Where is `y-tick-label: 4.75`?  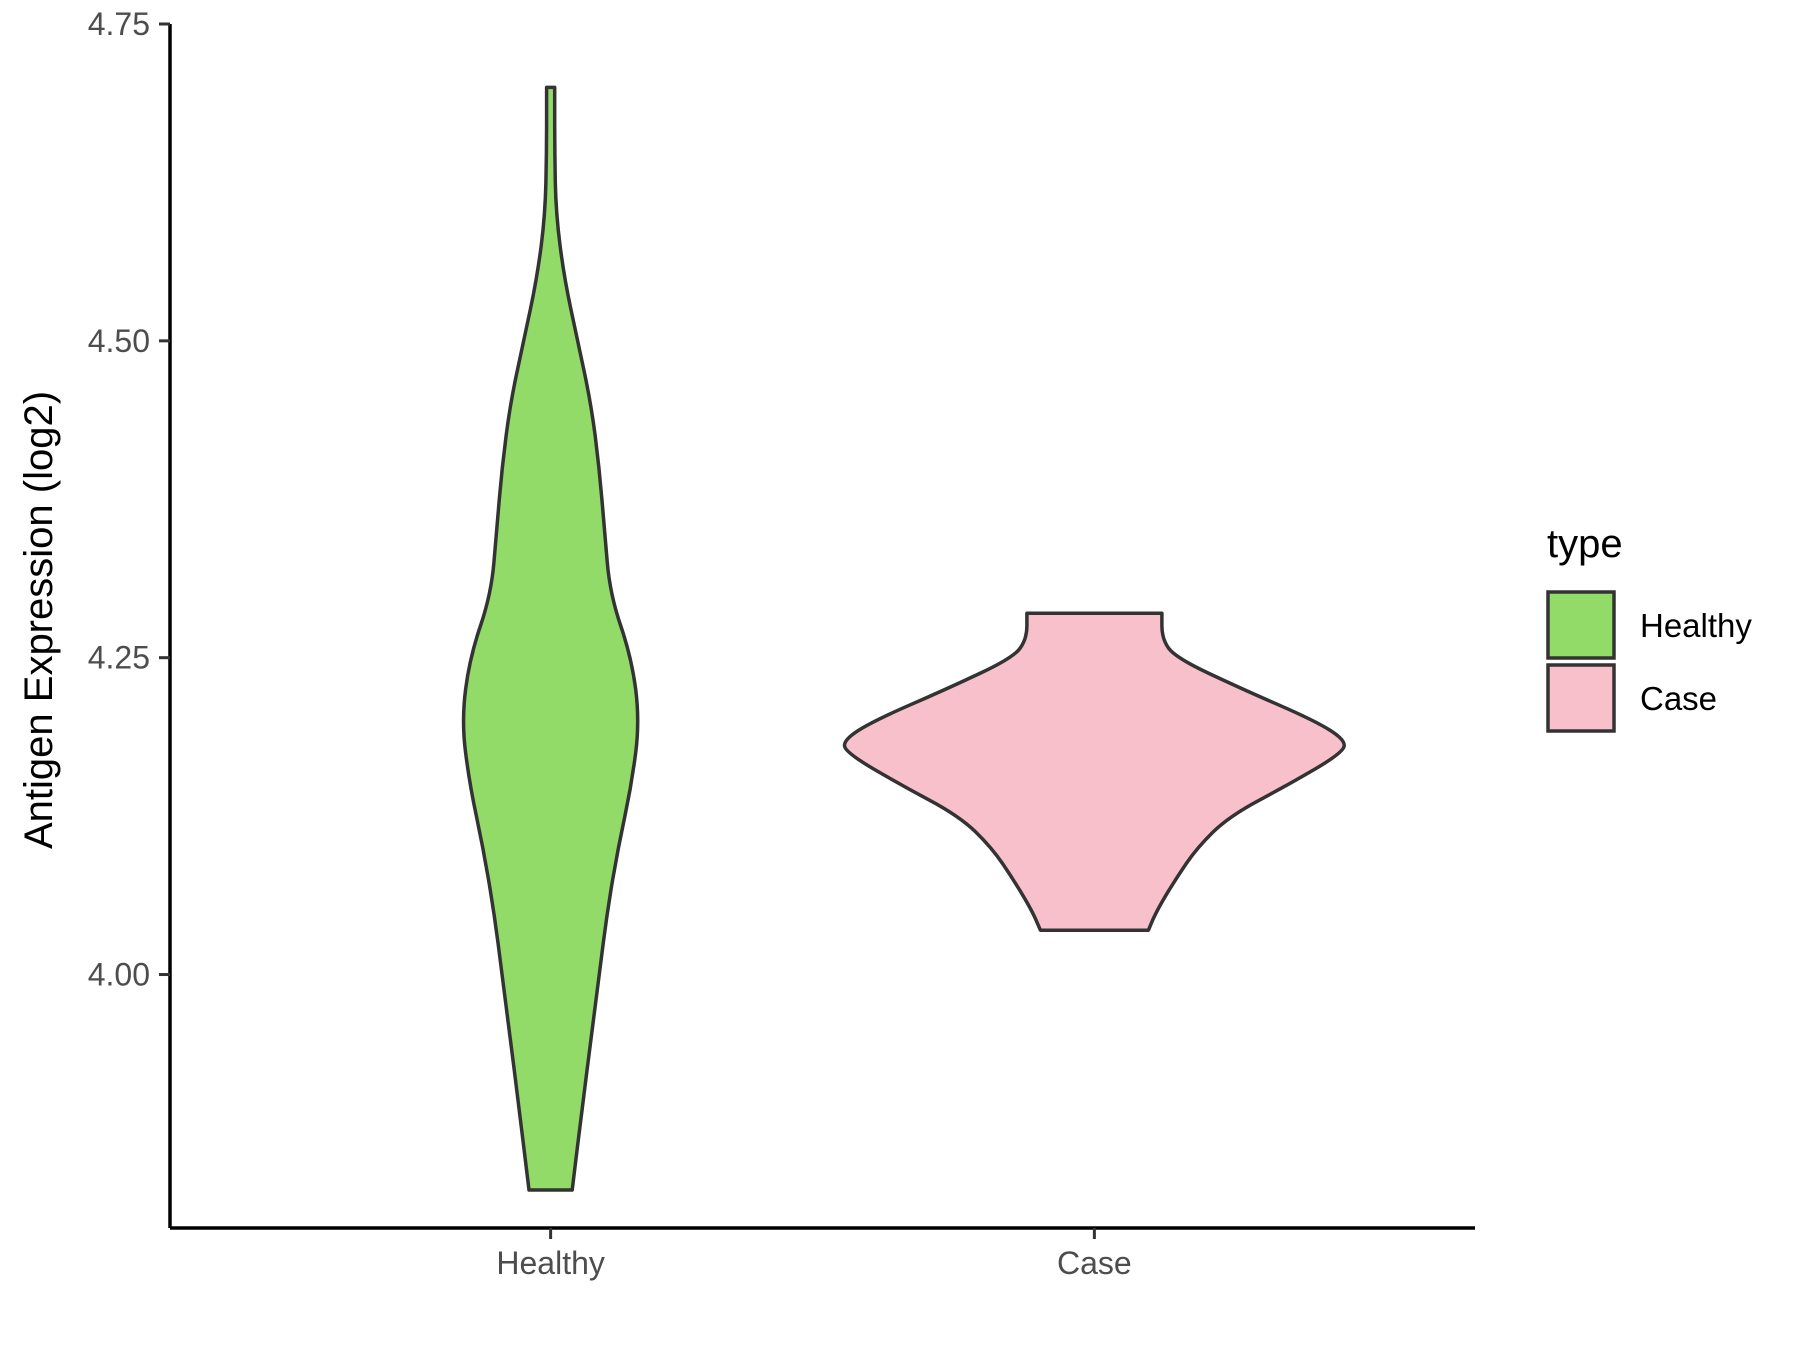
y-tick-label: 4.75 is located at coordinates (119, 24).